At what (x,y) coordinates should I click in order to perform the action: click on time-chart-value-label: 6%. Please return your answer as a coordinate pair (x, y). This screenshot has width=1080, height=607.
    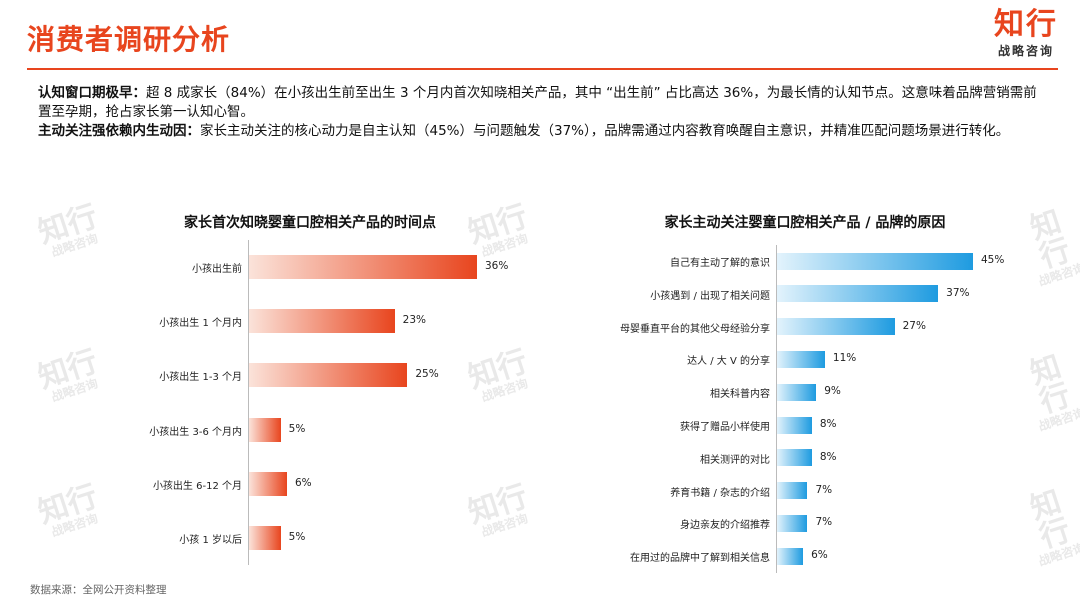
    Looking at the image, I should click on (303, 482).